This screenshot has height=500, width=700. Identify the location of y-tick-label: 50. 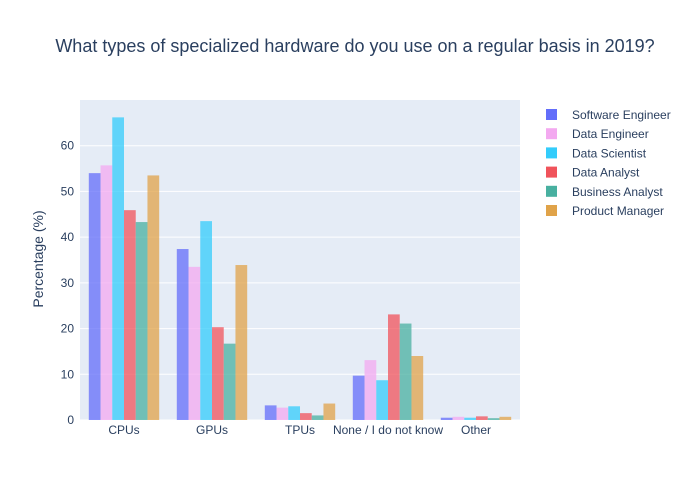
(68, 191).